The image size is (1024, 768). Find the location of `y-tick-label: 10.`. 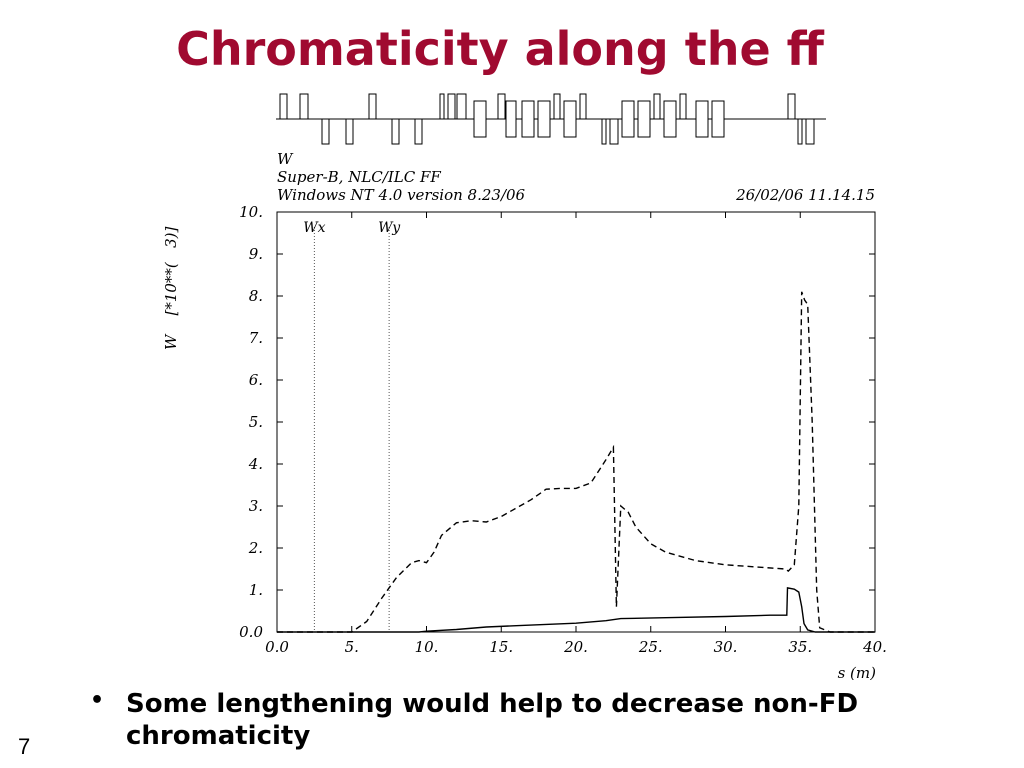

y-tick-label: 10. is located at coordinates (251, 212).